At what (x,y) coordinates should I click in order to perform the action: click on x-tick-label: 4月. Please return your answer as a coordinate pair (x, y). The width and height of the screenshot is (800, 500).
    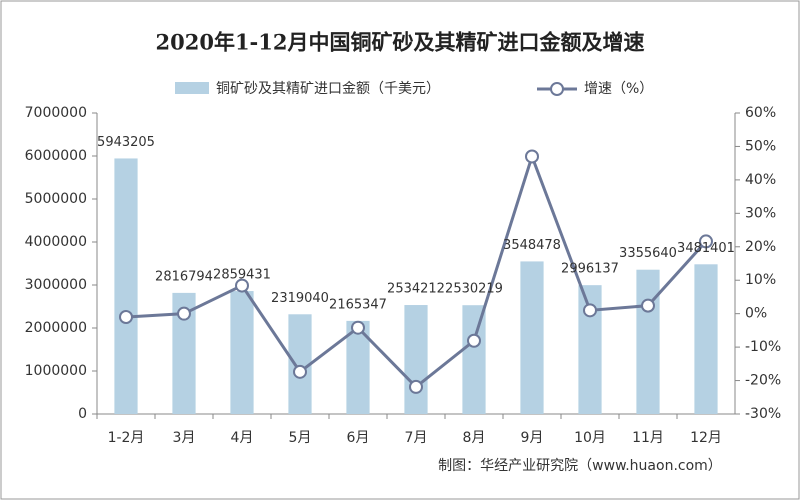
    Looking at the image, I should click on (242, 438).